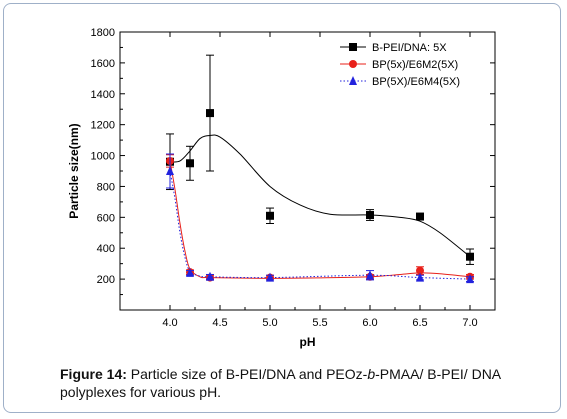 Image resolution: width=567 pixels, height=419 pixels. Describe the element at coordinates (419, 323) in the screenshot. I see `x-tick-label-5: 6.5` at that location.